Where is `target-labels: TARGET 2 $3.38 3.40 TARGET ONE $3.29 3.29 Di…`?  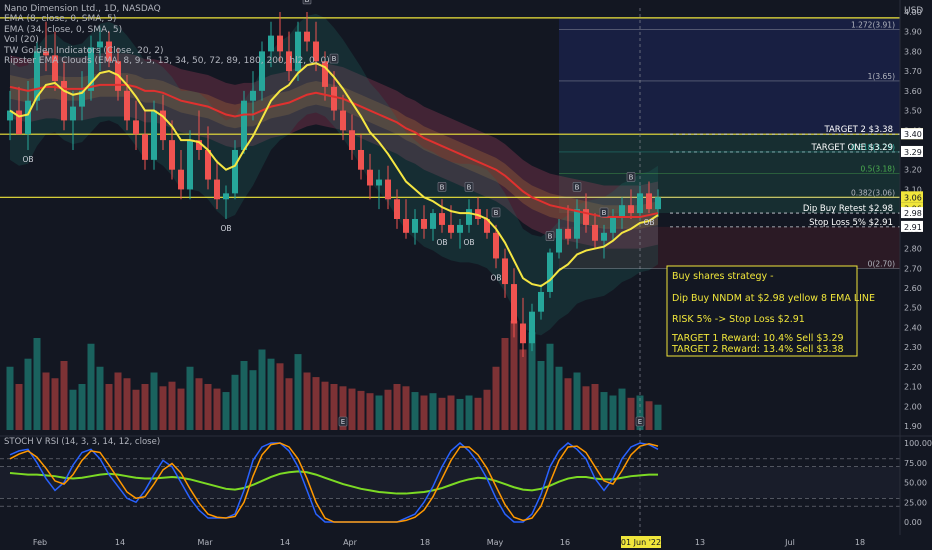 target-labels: TARGET 2 $3.38 3.40 TARGET ONE $3.29 3.29 Di… is located at coordinates (863, 178).